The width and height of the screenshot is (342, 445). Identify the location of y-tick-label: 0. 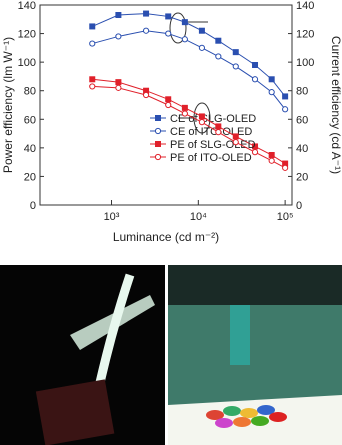
(33, 206).